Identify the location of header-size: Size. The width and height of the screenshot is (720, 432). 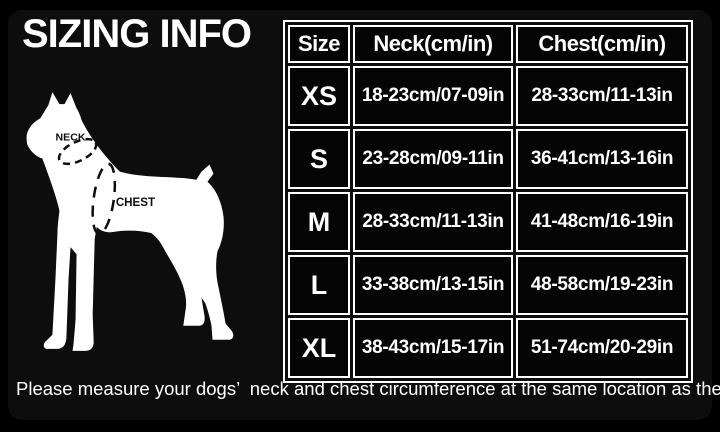
(319, 44).